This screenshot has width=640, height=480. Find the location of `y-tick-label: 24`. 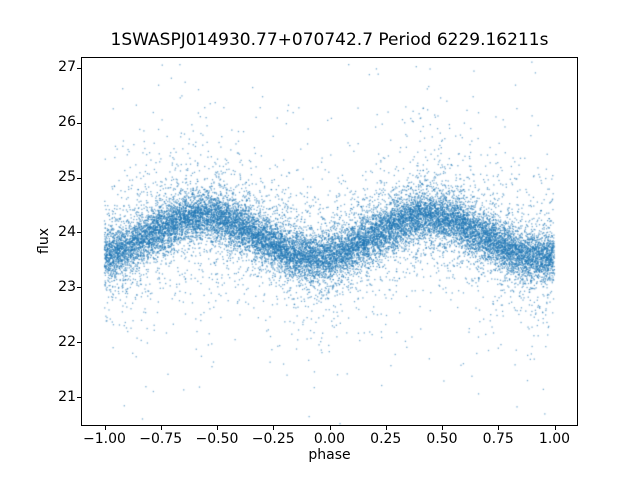

y-tick-label: 24 is located at coordinates (67, 231).